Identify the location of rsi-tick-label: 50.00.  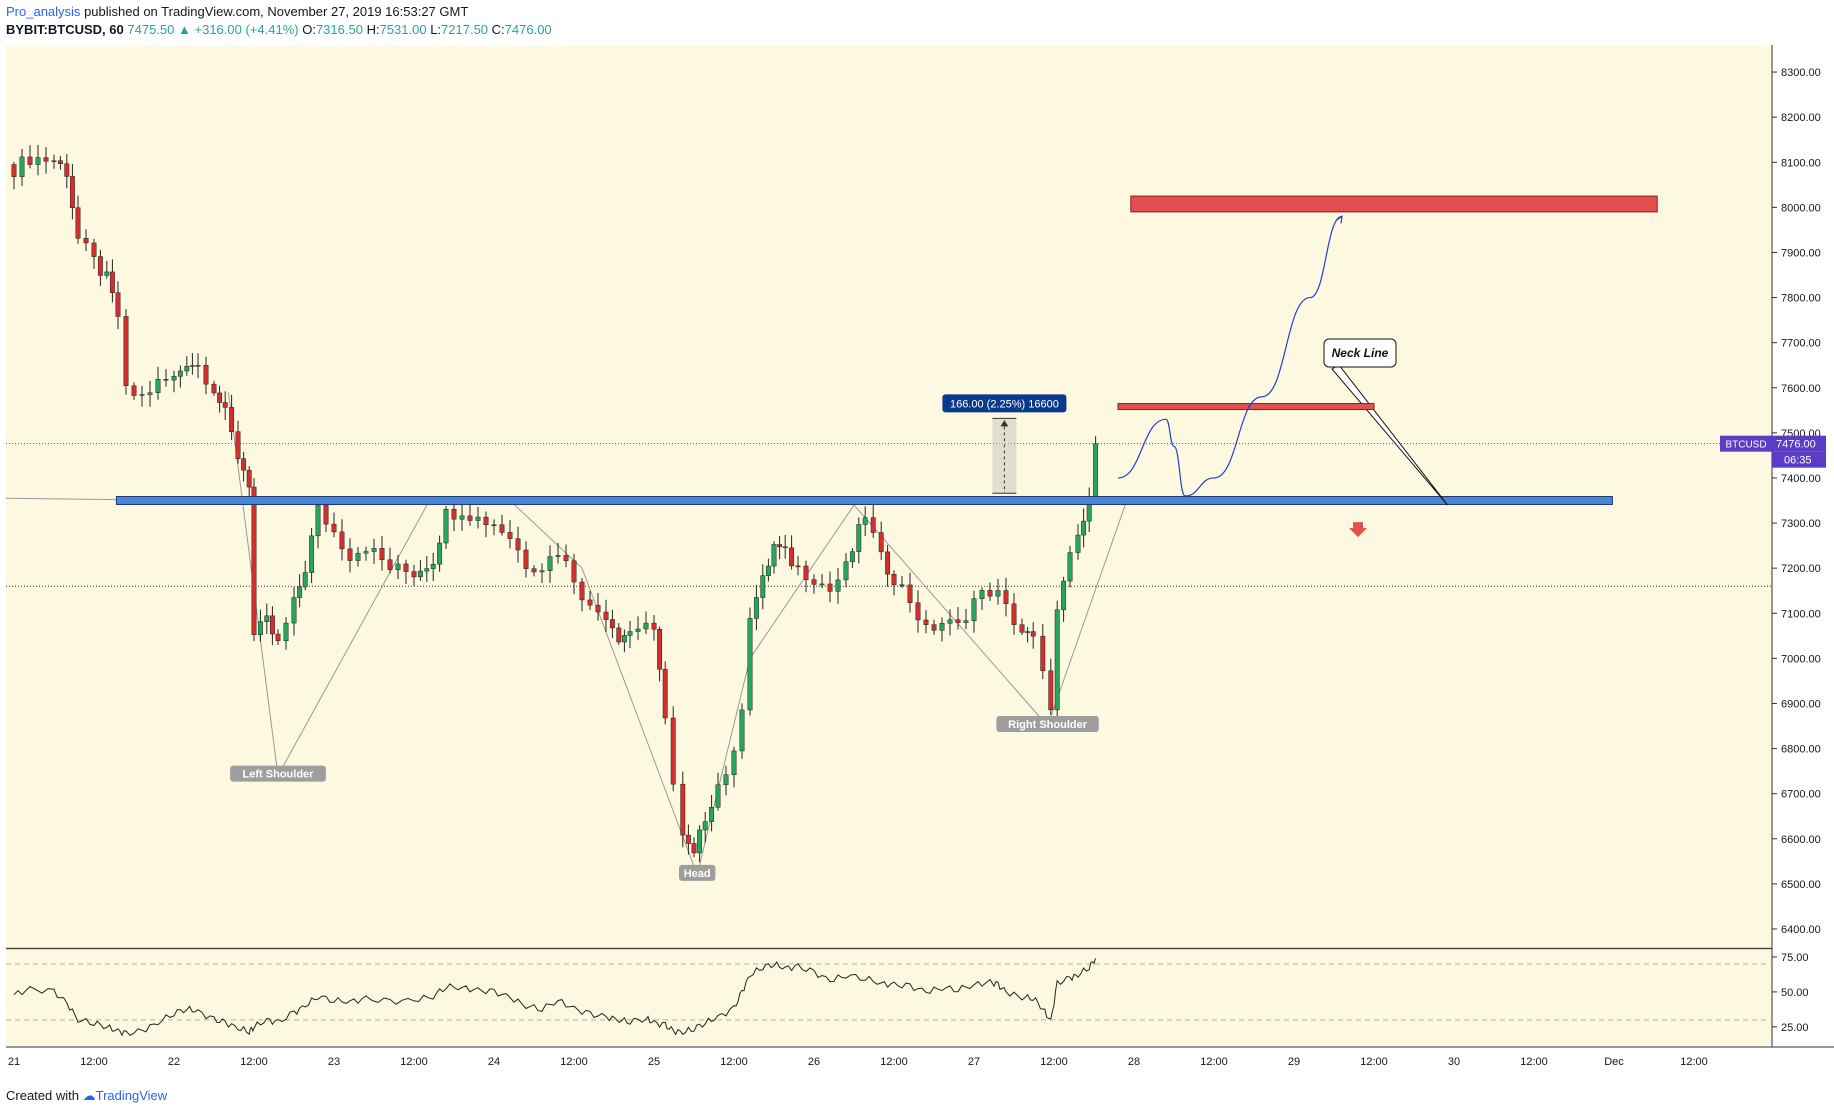
(1795, 993).